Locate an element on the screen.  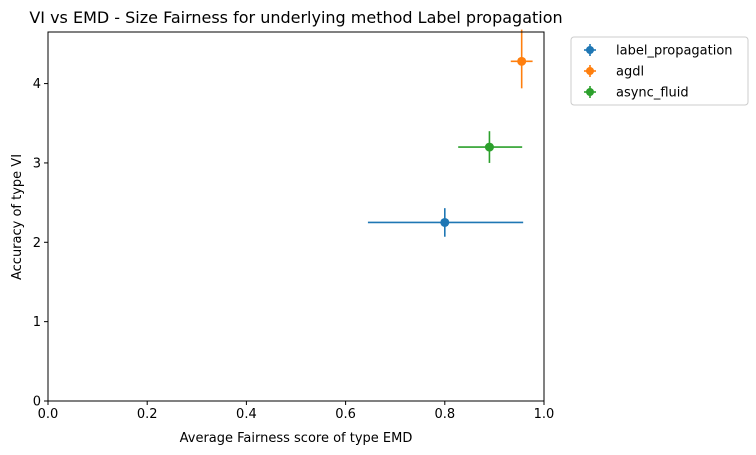
series-label_propagation is located at coordinates (445, 222).